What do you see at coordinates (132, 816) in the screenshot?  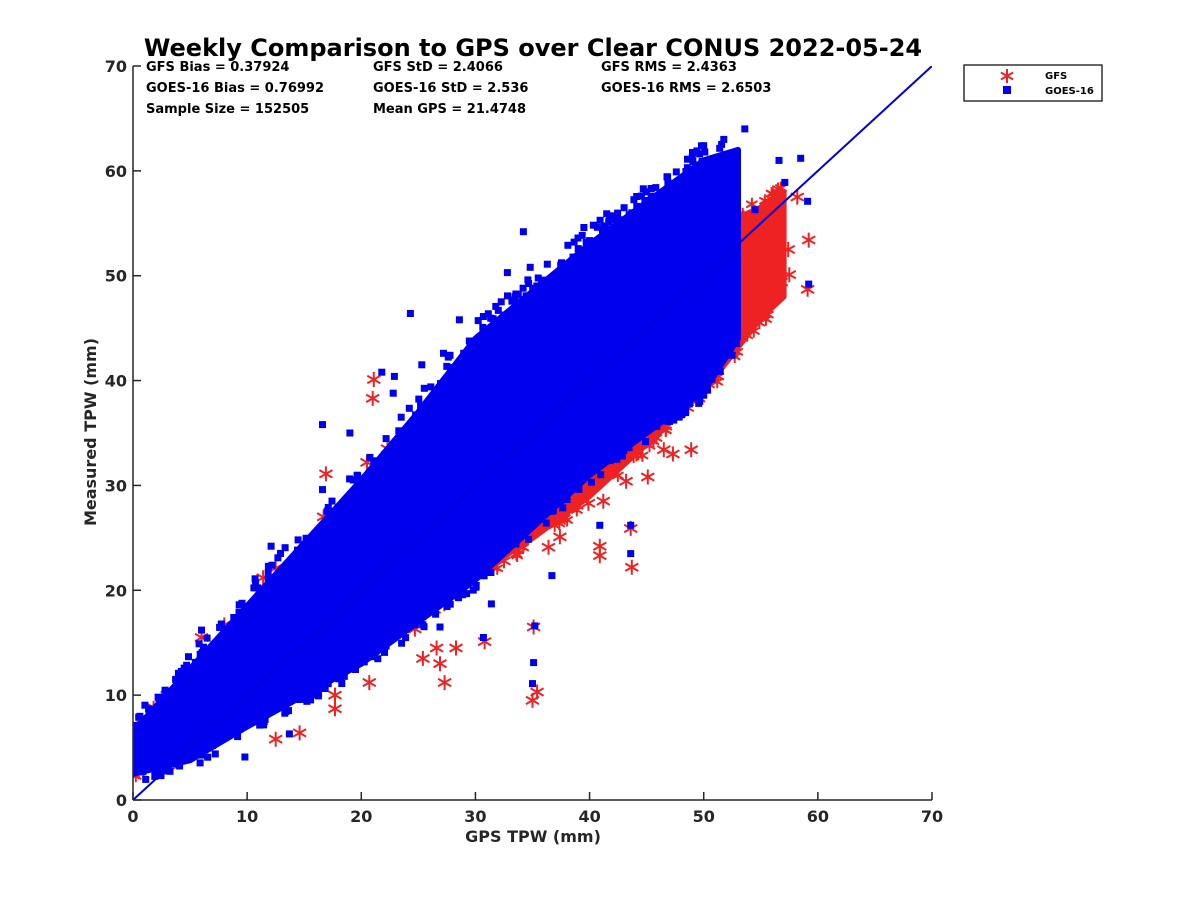 I see `x-tick-label: 0` at bounding box center [132, 816].